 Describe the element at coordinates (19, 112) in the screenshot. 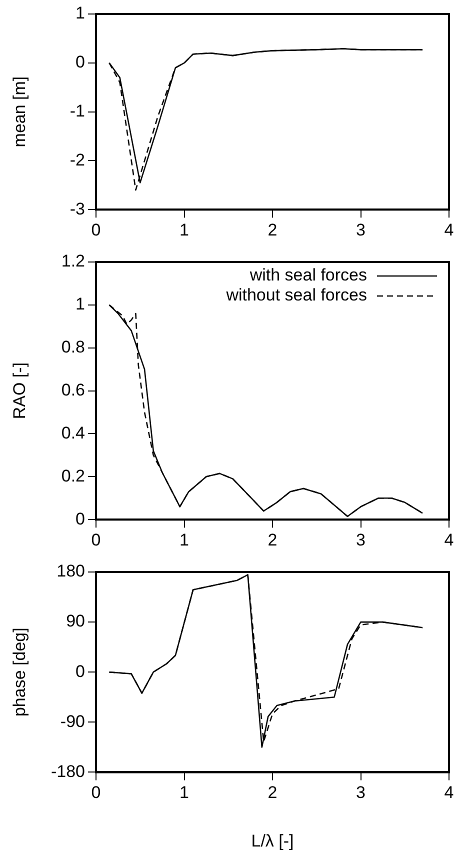

I see `y-axis-title: mean [m]` at that location.